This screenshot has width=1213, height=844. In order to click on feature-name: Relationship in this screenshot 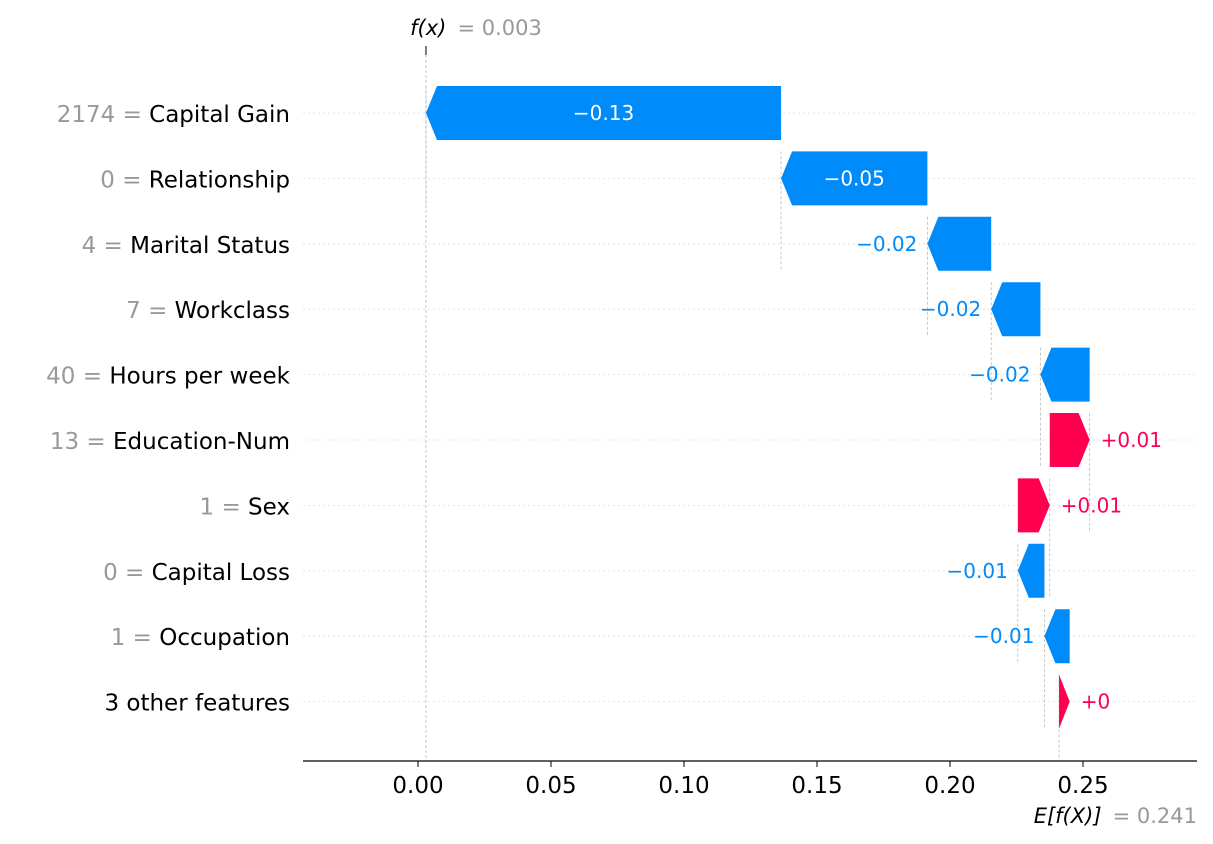, I will do `click(219, 180)`.